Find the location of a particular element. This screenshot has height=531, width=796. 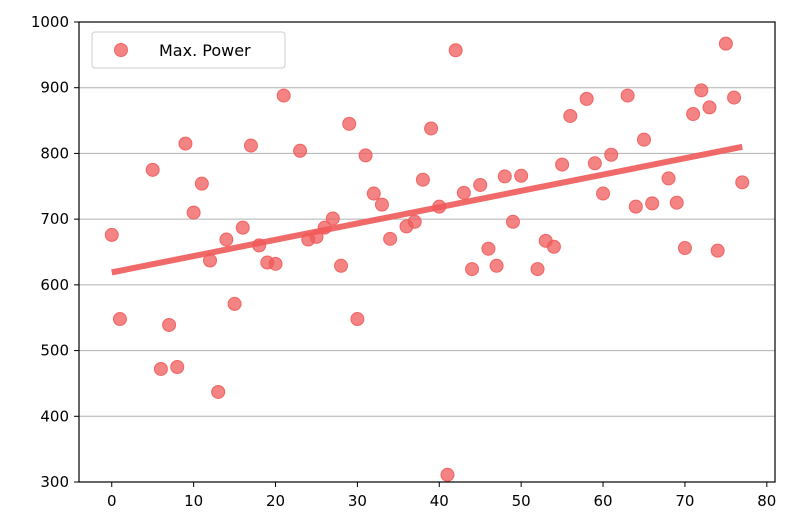

y-tick-label-7: 1000 is located at coordinates (50, 22).